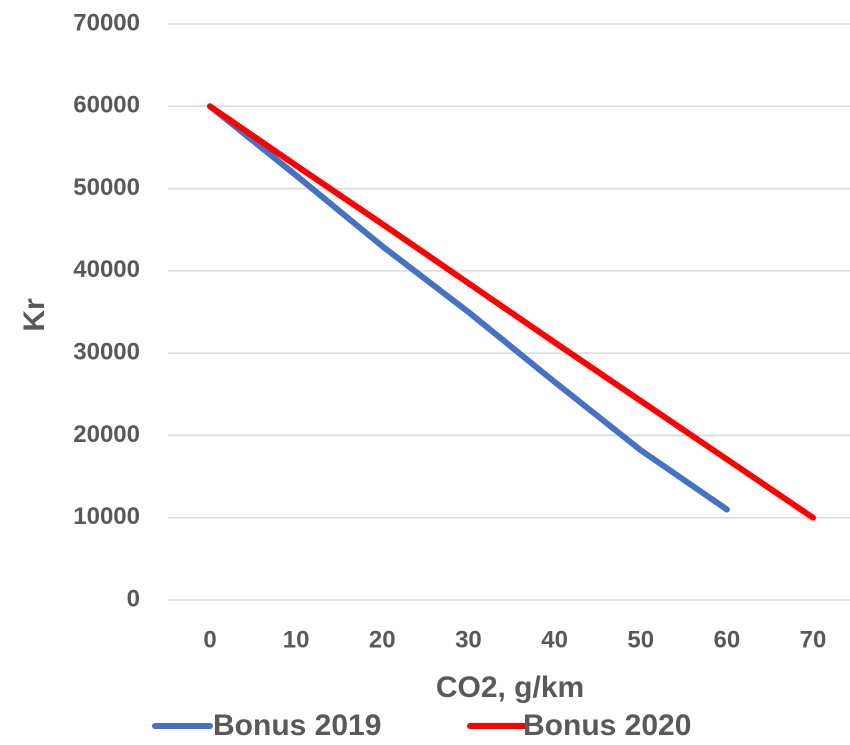  What do you see at coordinates (106, 434) in the screenshot?
I see `y-tick-label: 20000` at bounding box center [106, 434].